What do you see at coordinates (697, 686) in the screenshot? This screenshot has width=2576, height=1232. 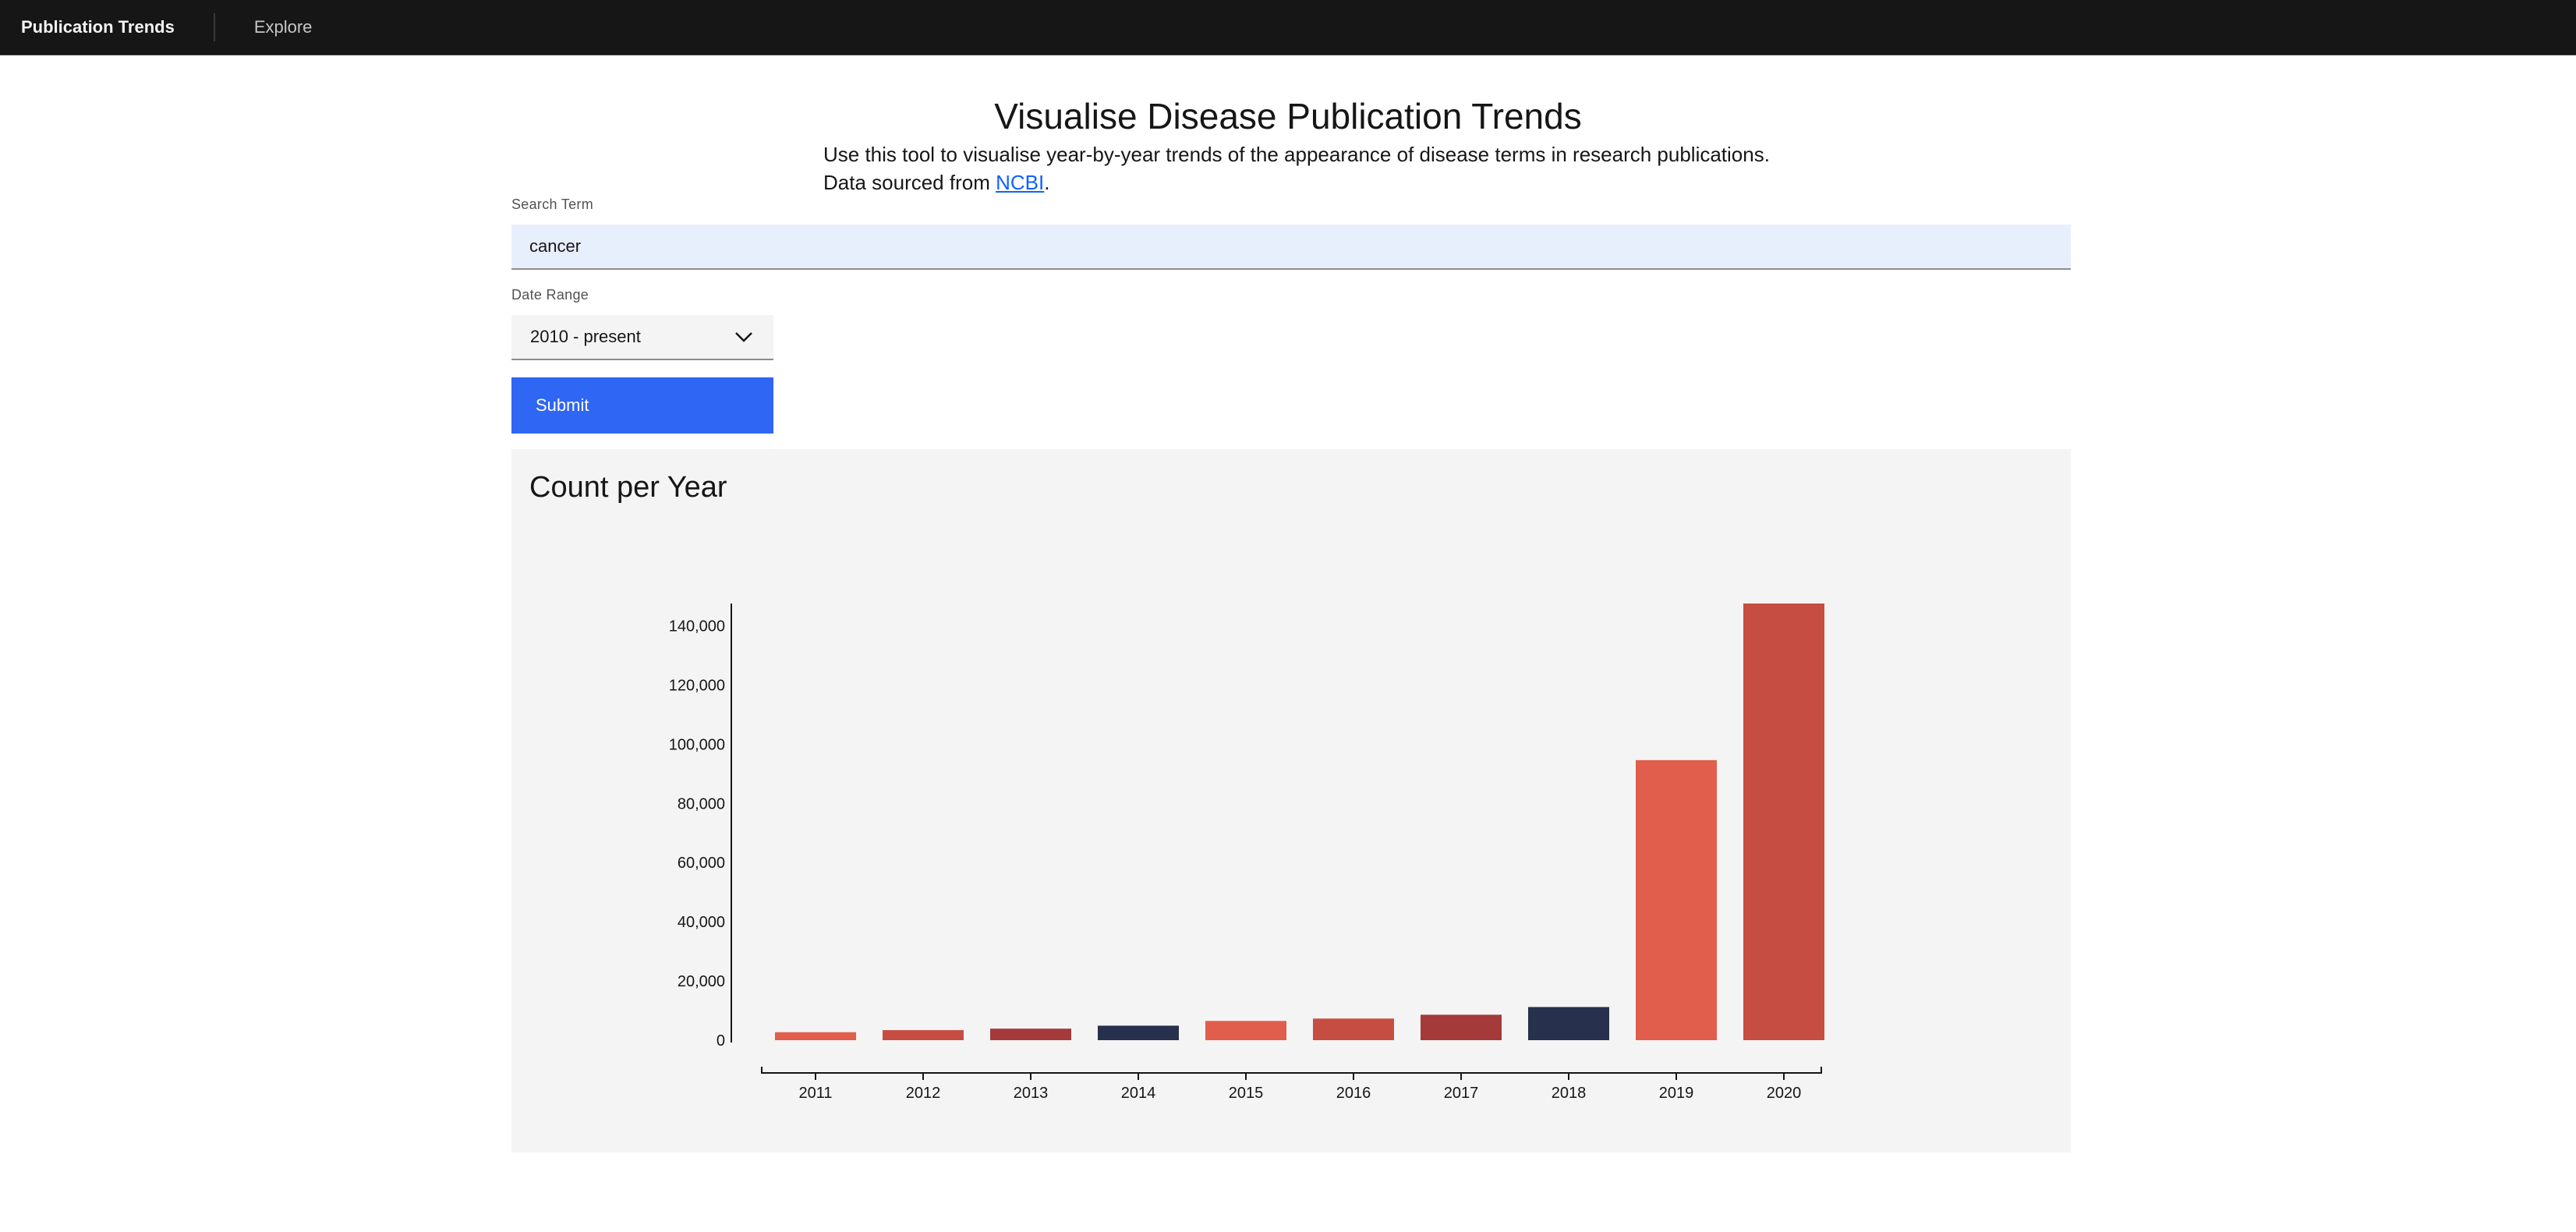 I see `y-tick-label: 120,000` at bounding box center [697, 686].